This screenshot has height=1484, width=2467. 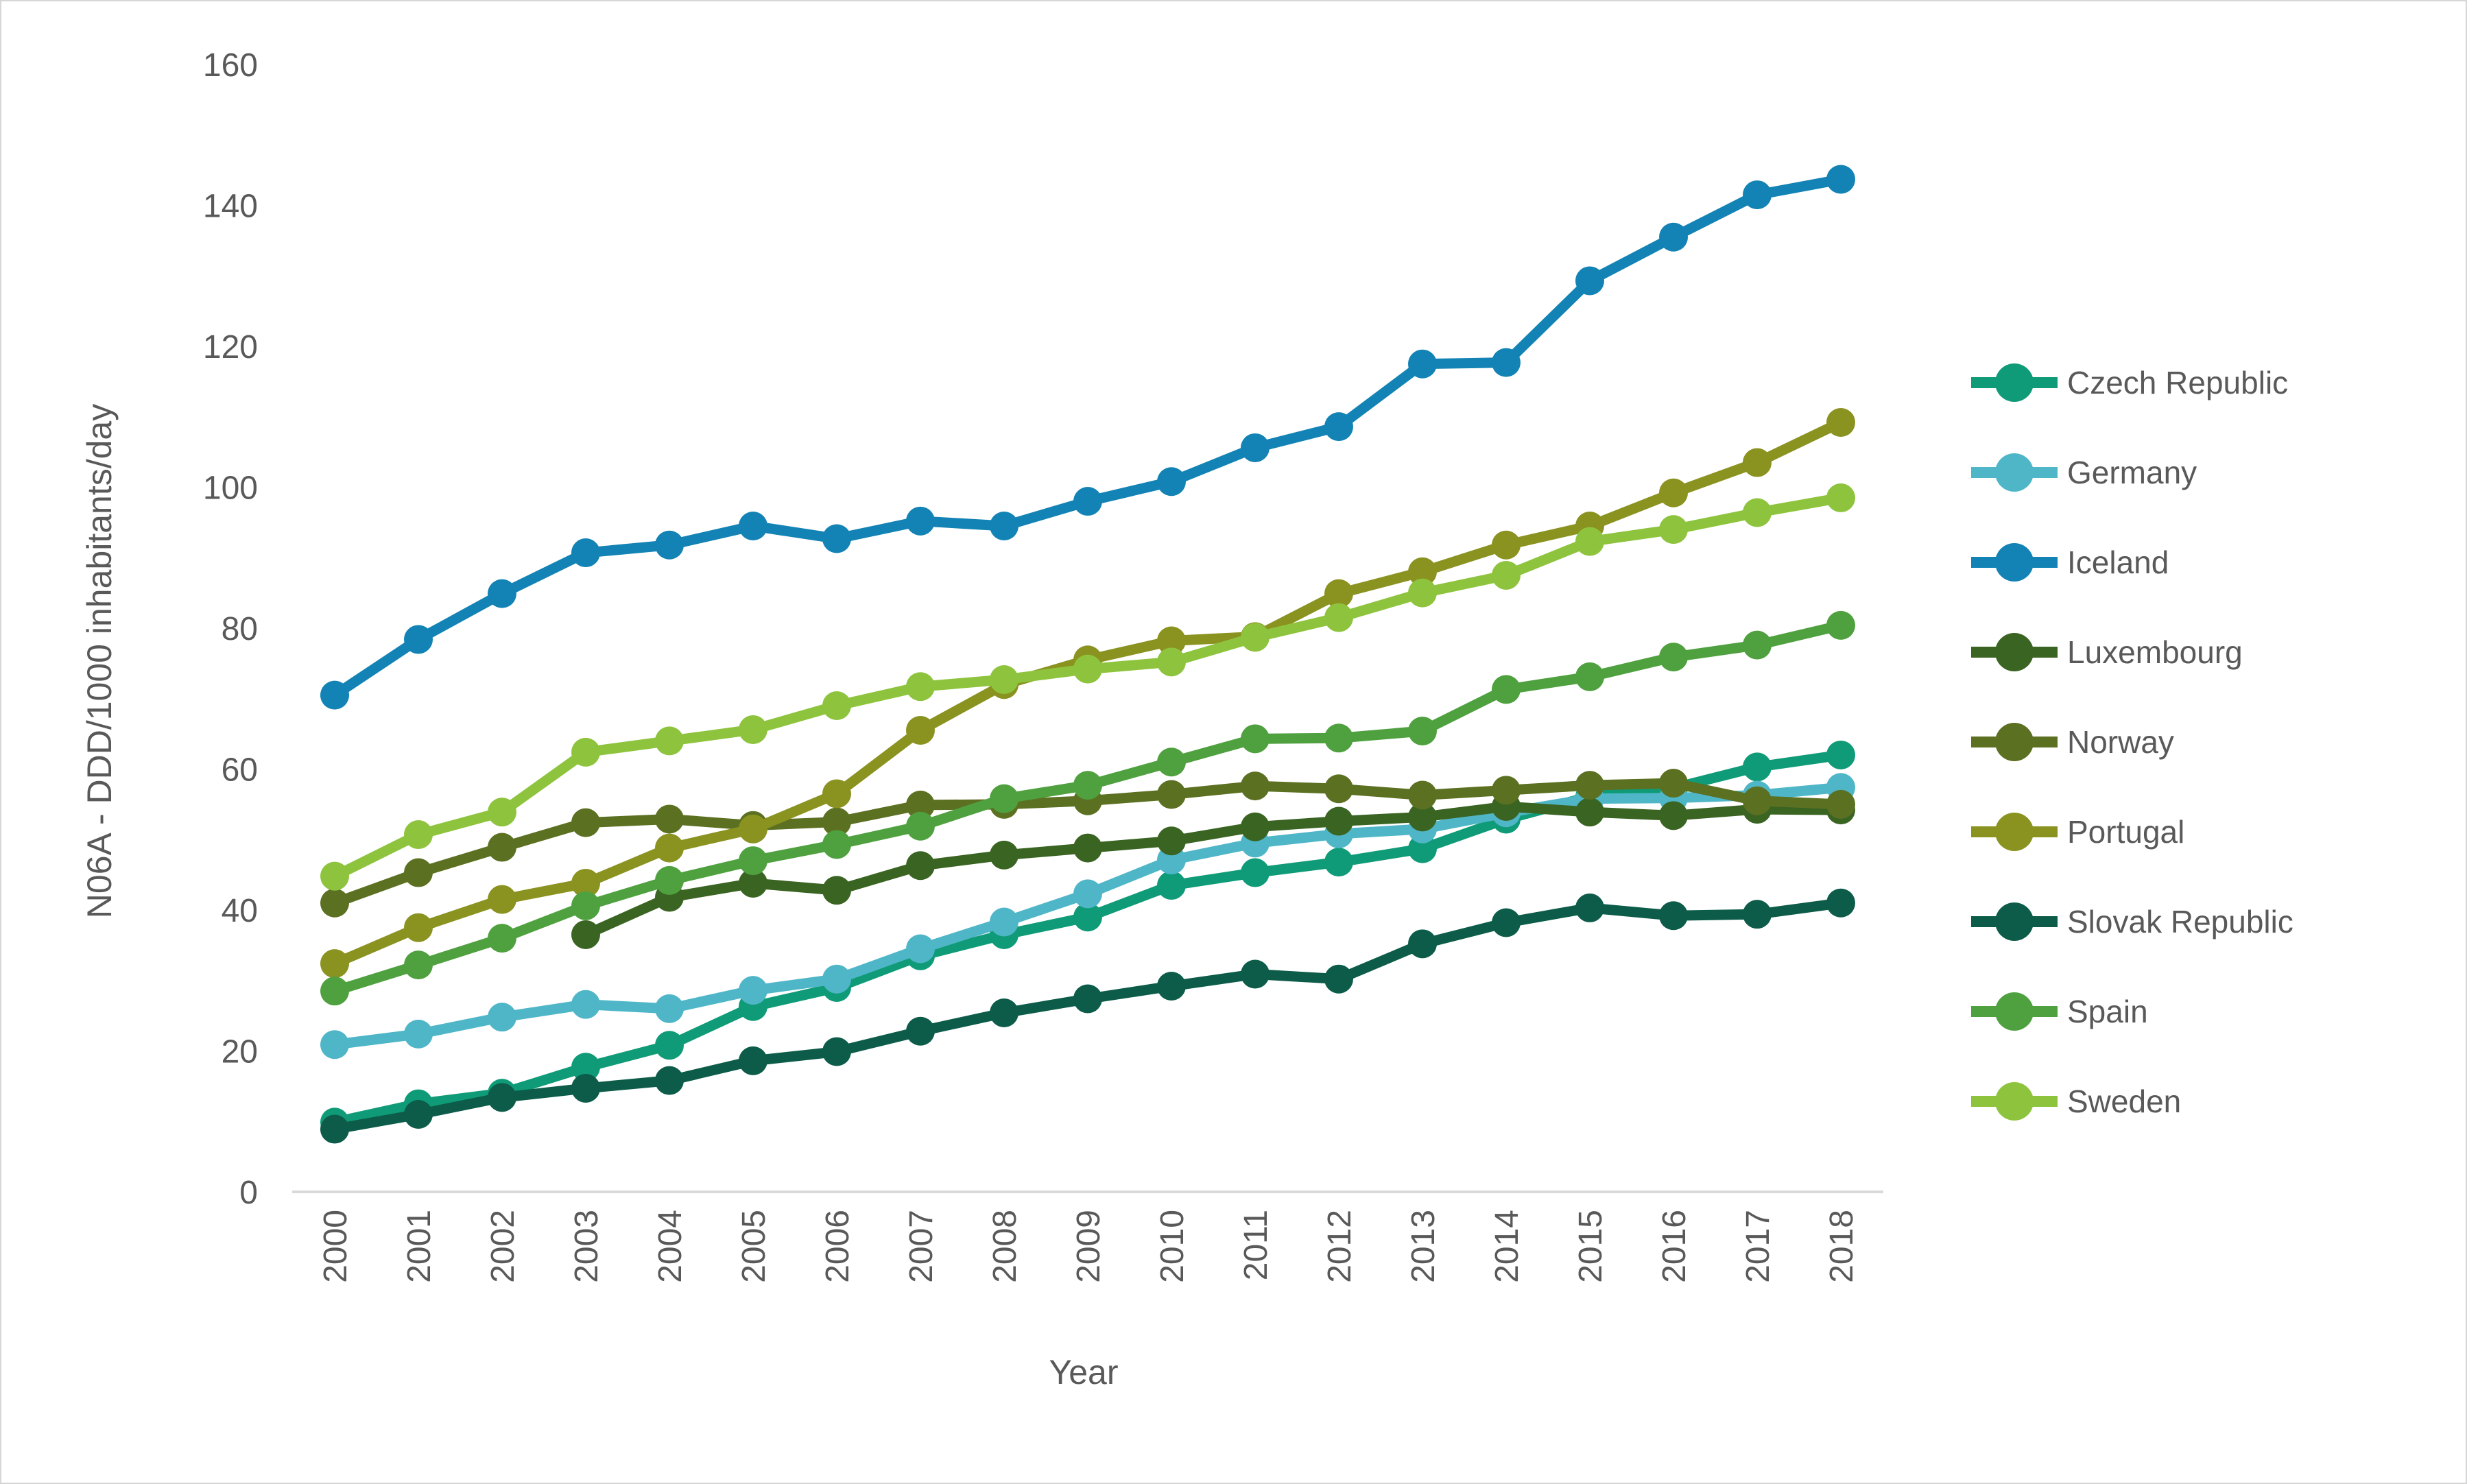 What do you see at coordinates (754, 1246) in the screenshot?
I see `x-tick-label-2005: 2005` at bounding box center [754, 1246].